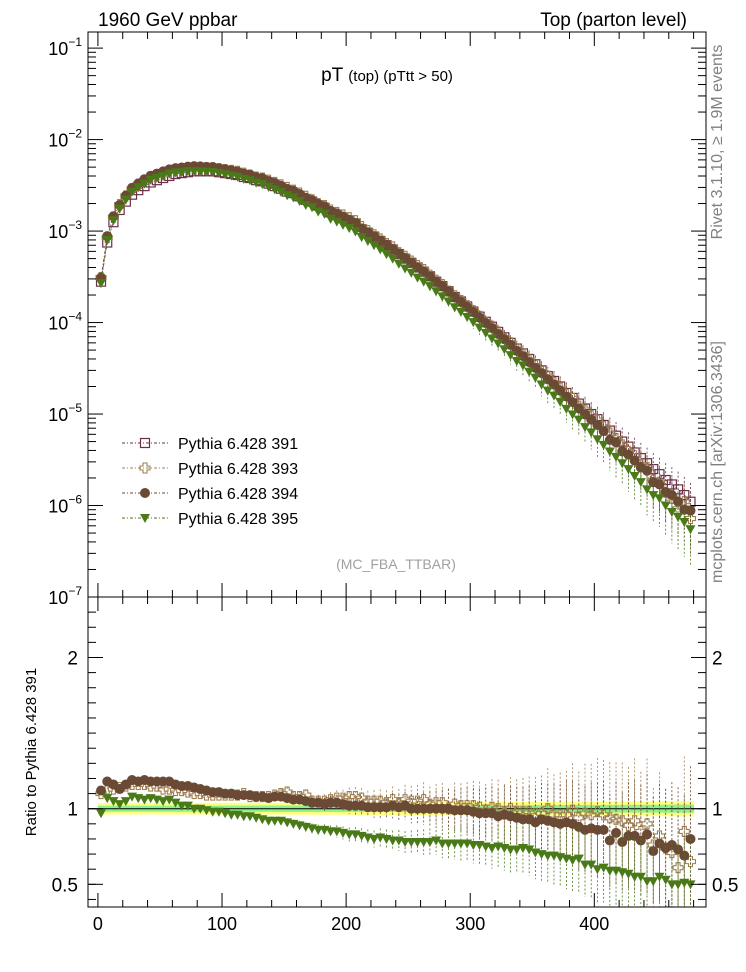 This screenshot has height=972, width=746. Describe the element at coordinates (400, 76) in the screenshot. I see `plot-title-sub: (top) (pTtt > 50)` at that location.